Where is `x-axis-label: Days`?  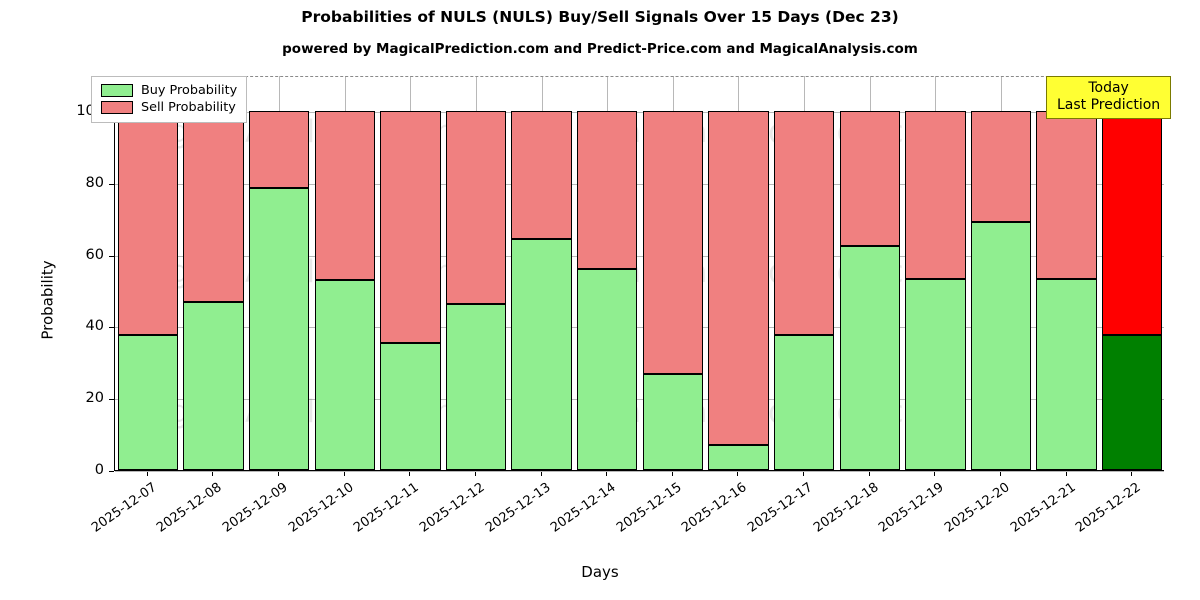 x-axis-label: Days is located at coordinates (600, 572).